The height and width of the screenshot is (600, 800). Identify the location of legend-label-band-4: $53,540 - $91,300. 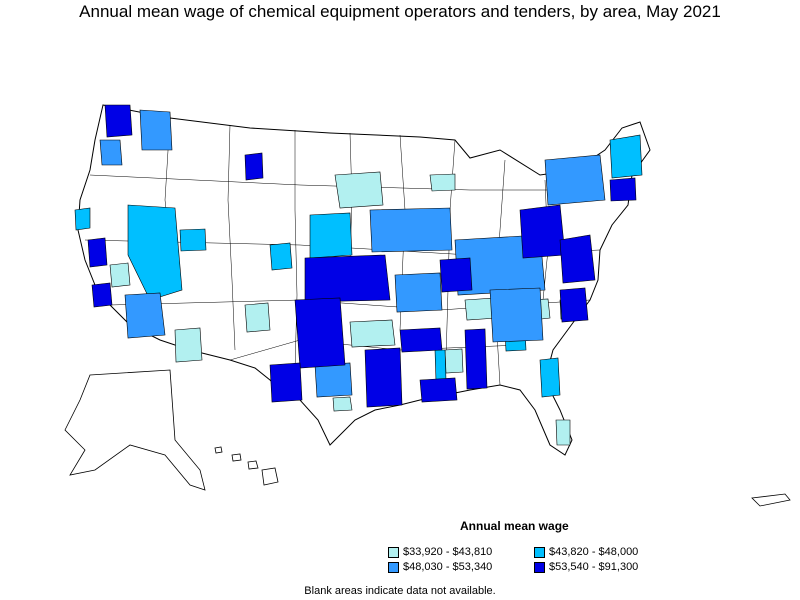
(594, 567).